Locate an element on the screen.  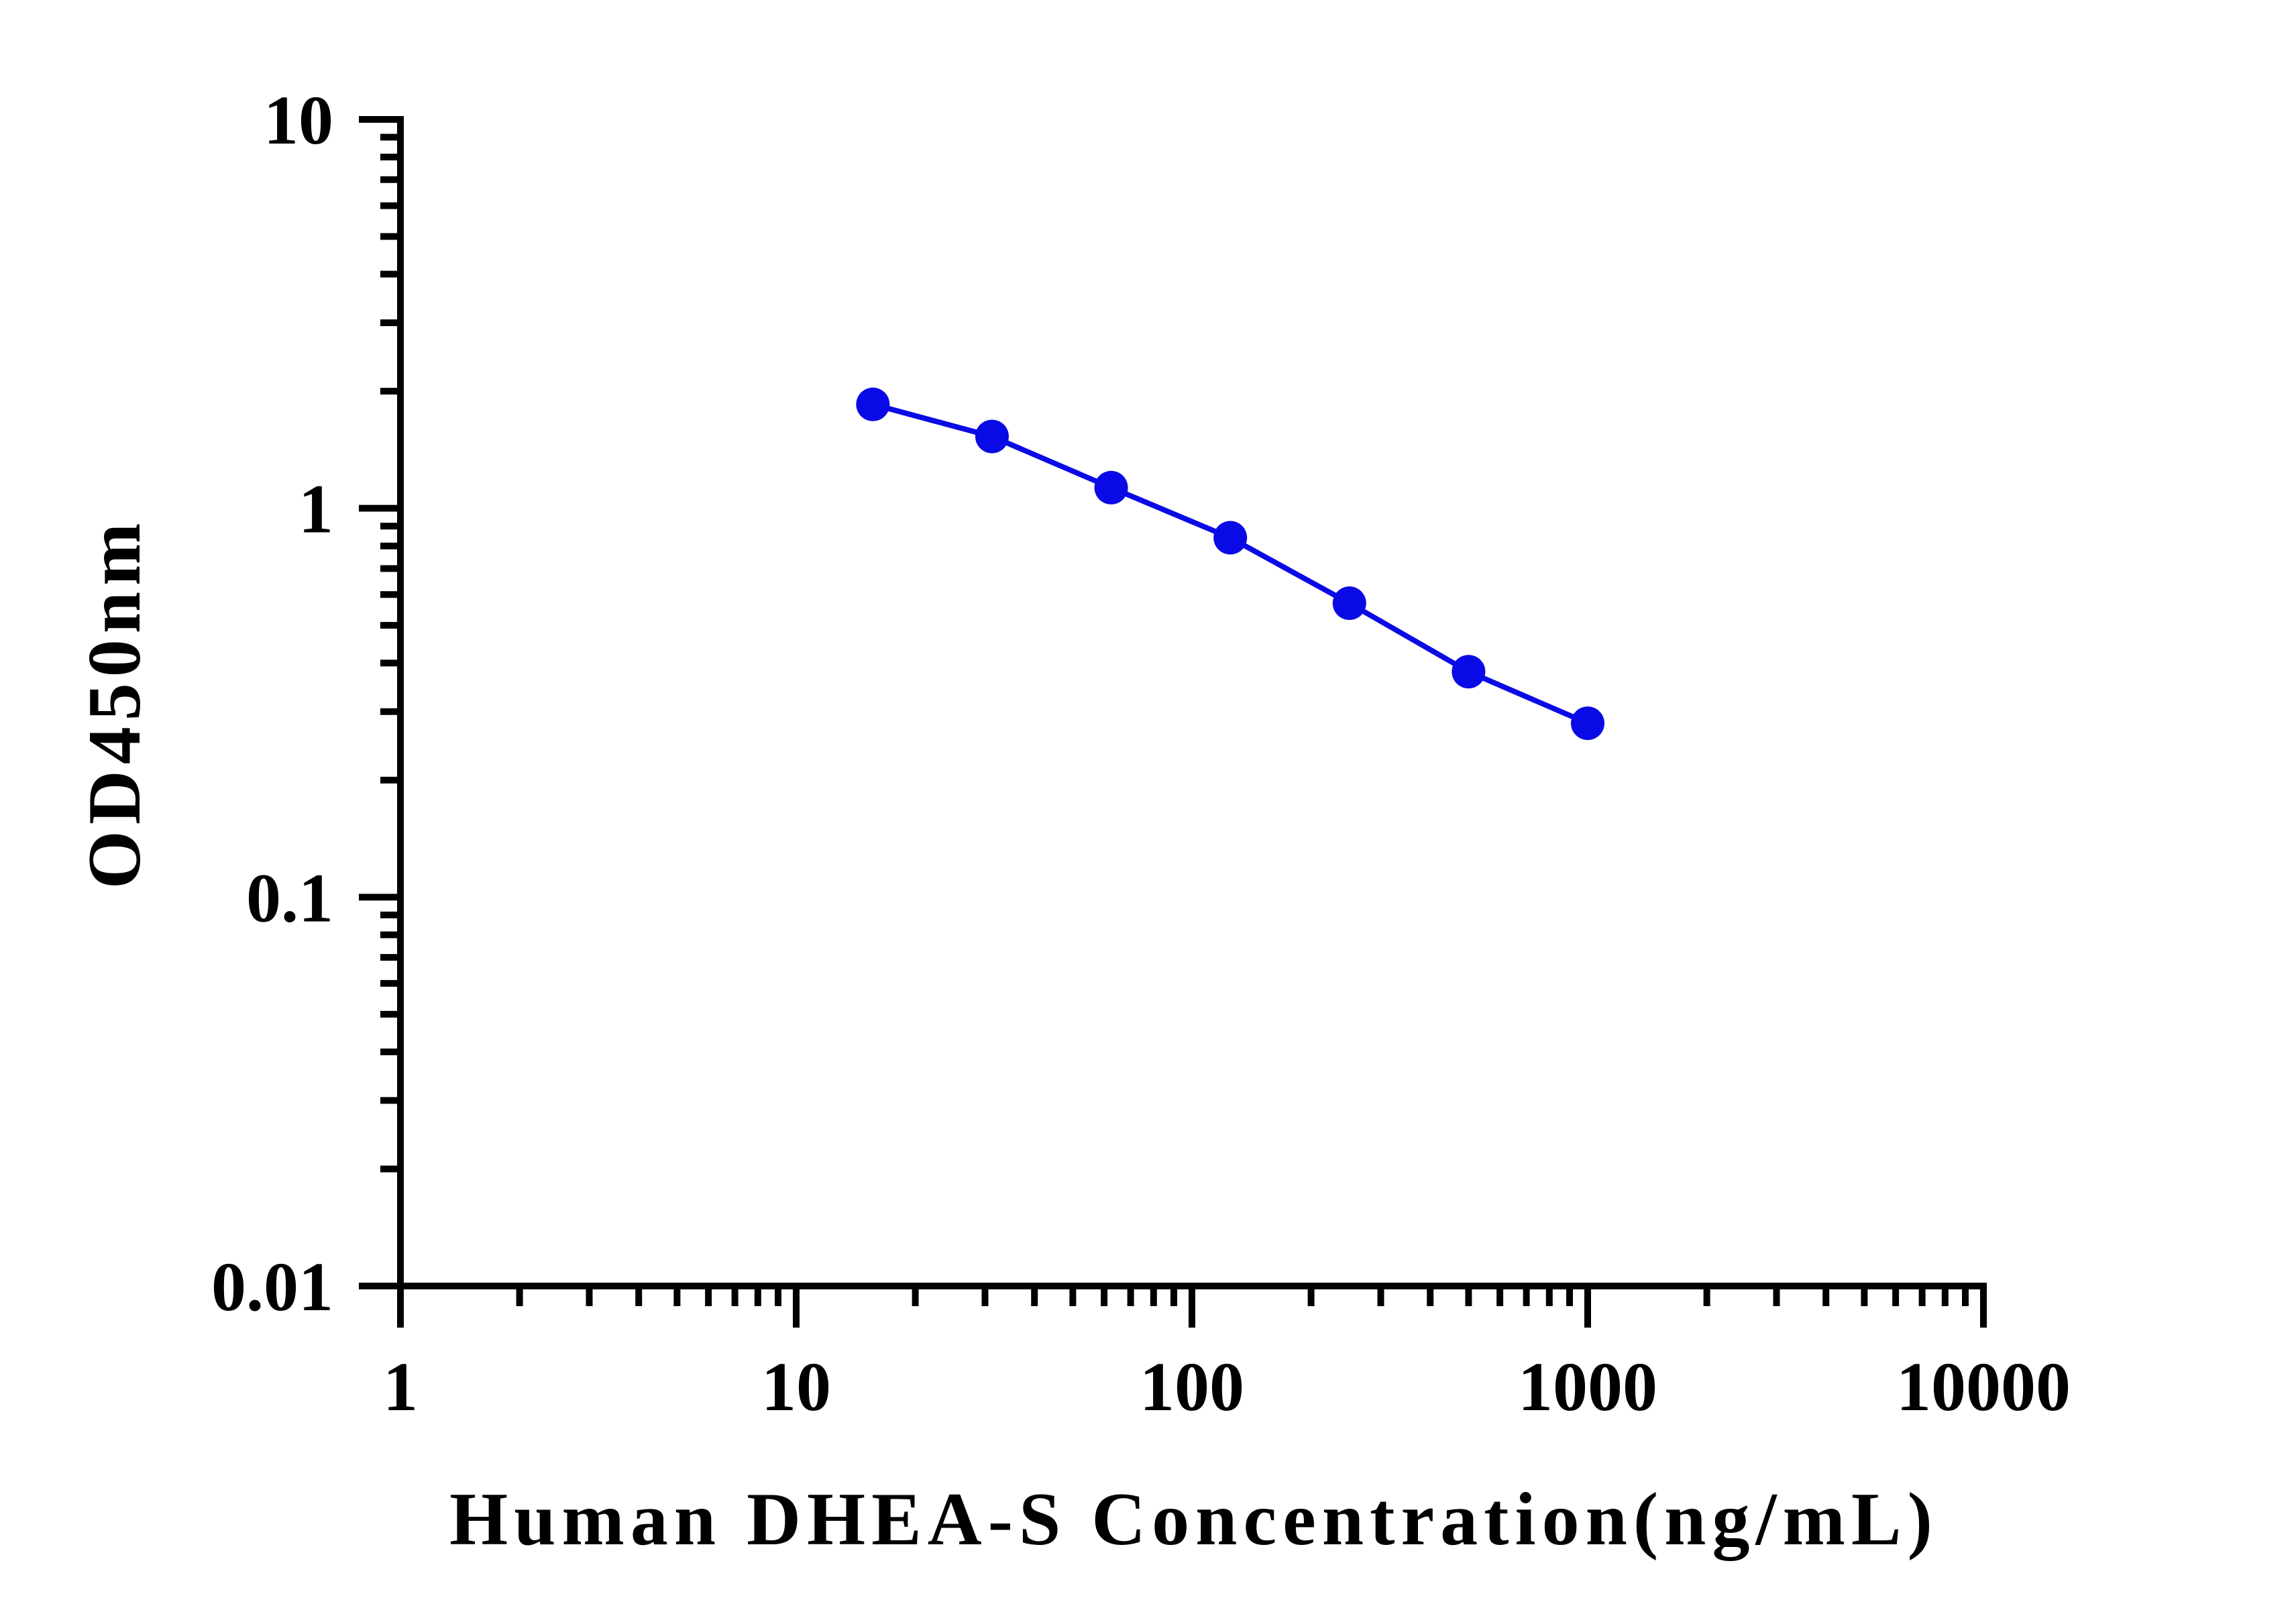
y-tick-label: 10 is located at coordinates (298, 120).